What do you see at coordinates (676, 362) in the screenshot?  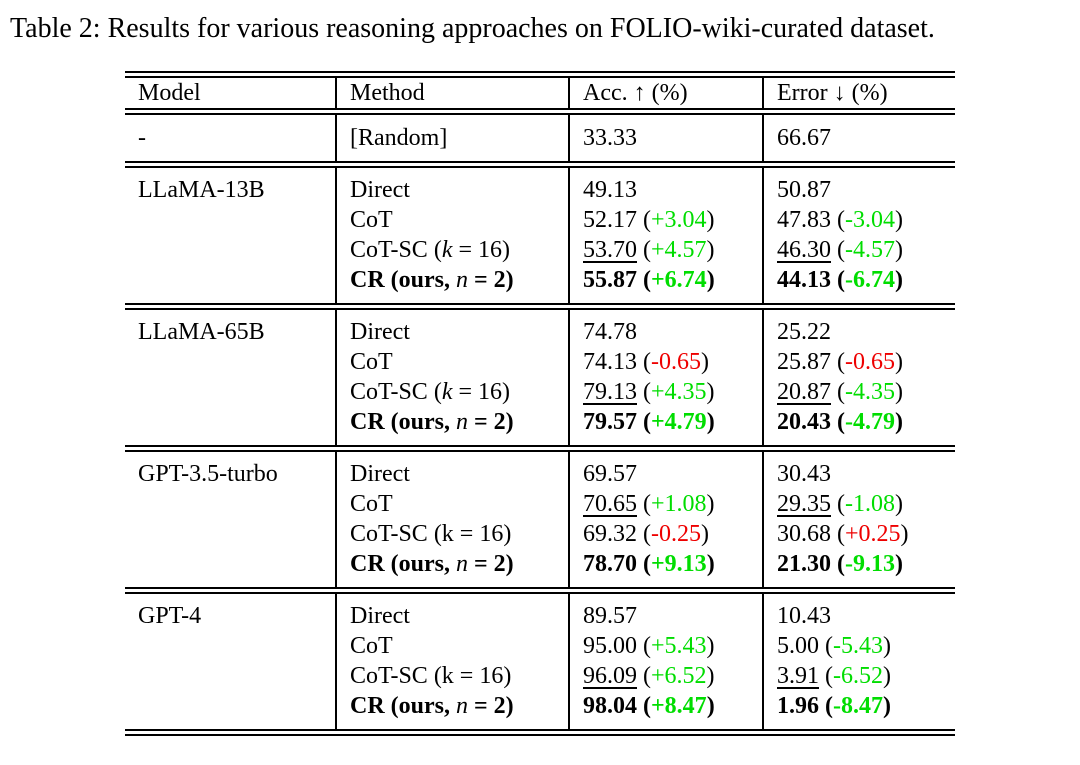 I see `metric-delta: -0.65` at bounding box center [676, 362].